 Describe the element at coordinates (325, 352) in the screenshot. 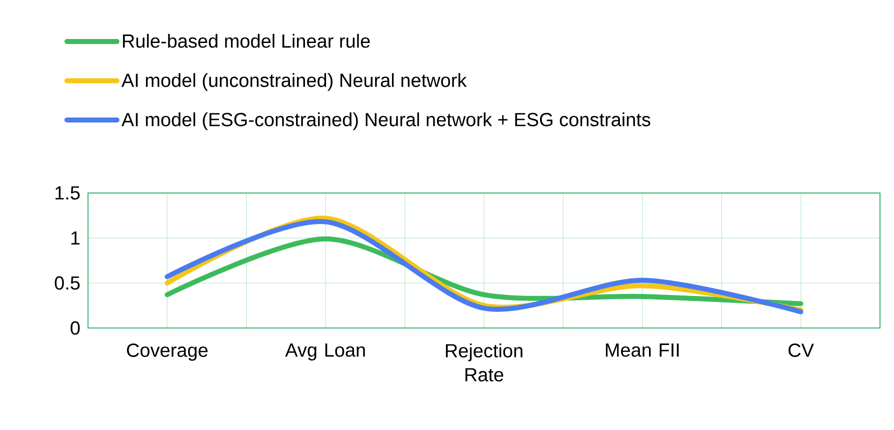

I see `x-tick-label: Avg Loan` at that location.